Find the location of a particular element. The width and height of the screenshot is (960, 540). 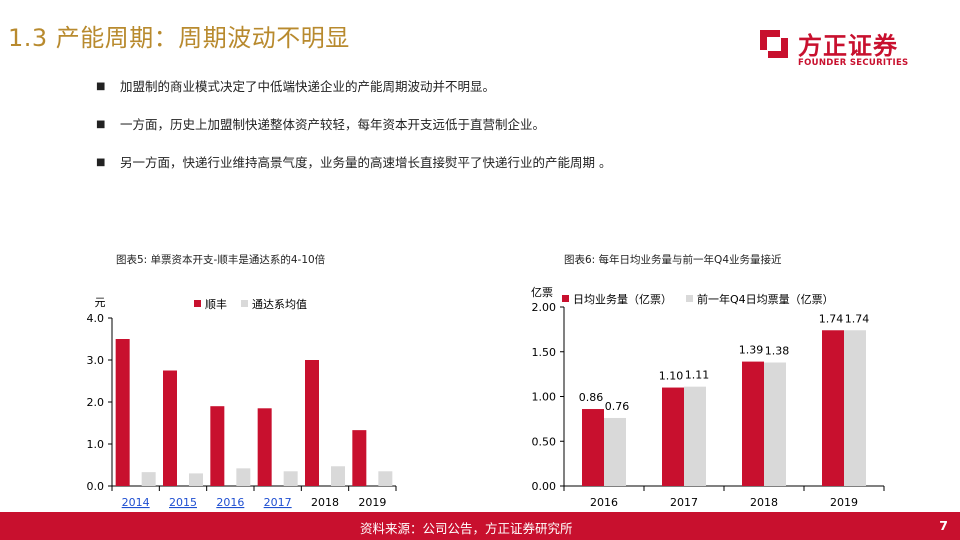

data-label: 0.86 is located at coordinates (591, 397).